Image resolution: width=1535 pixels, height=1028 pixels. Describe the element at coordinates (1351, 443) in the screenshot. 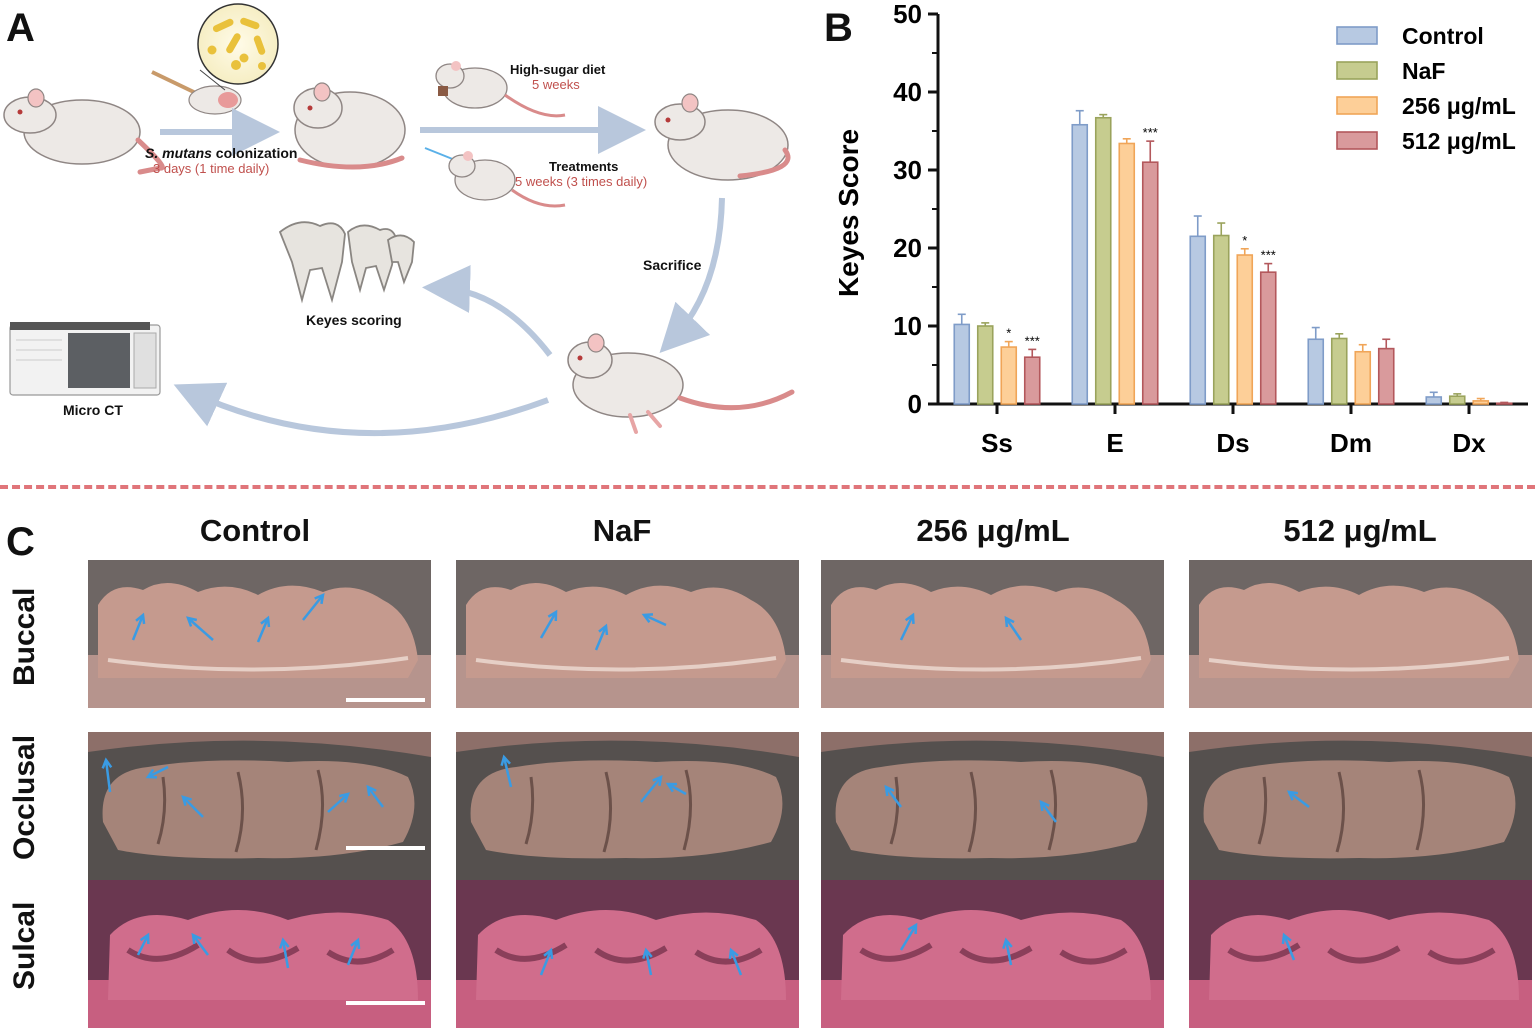

I see `x-tick-label: Dm` at that location.